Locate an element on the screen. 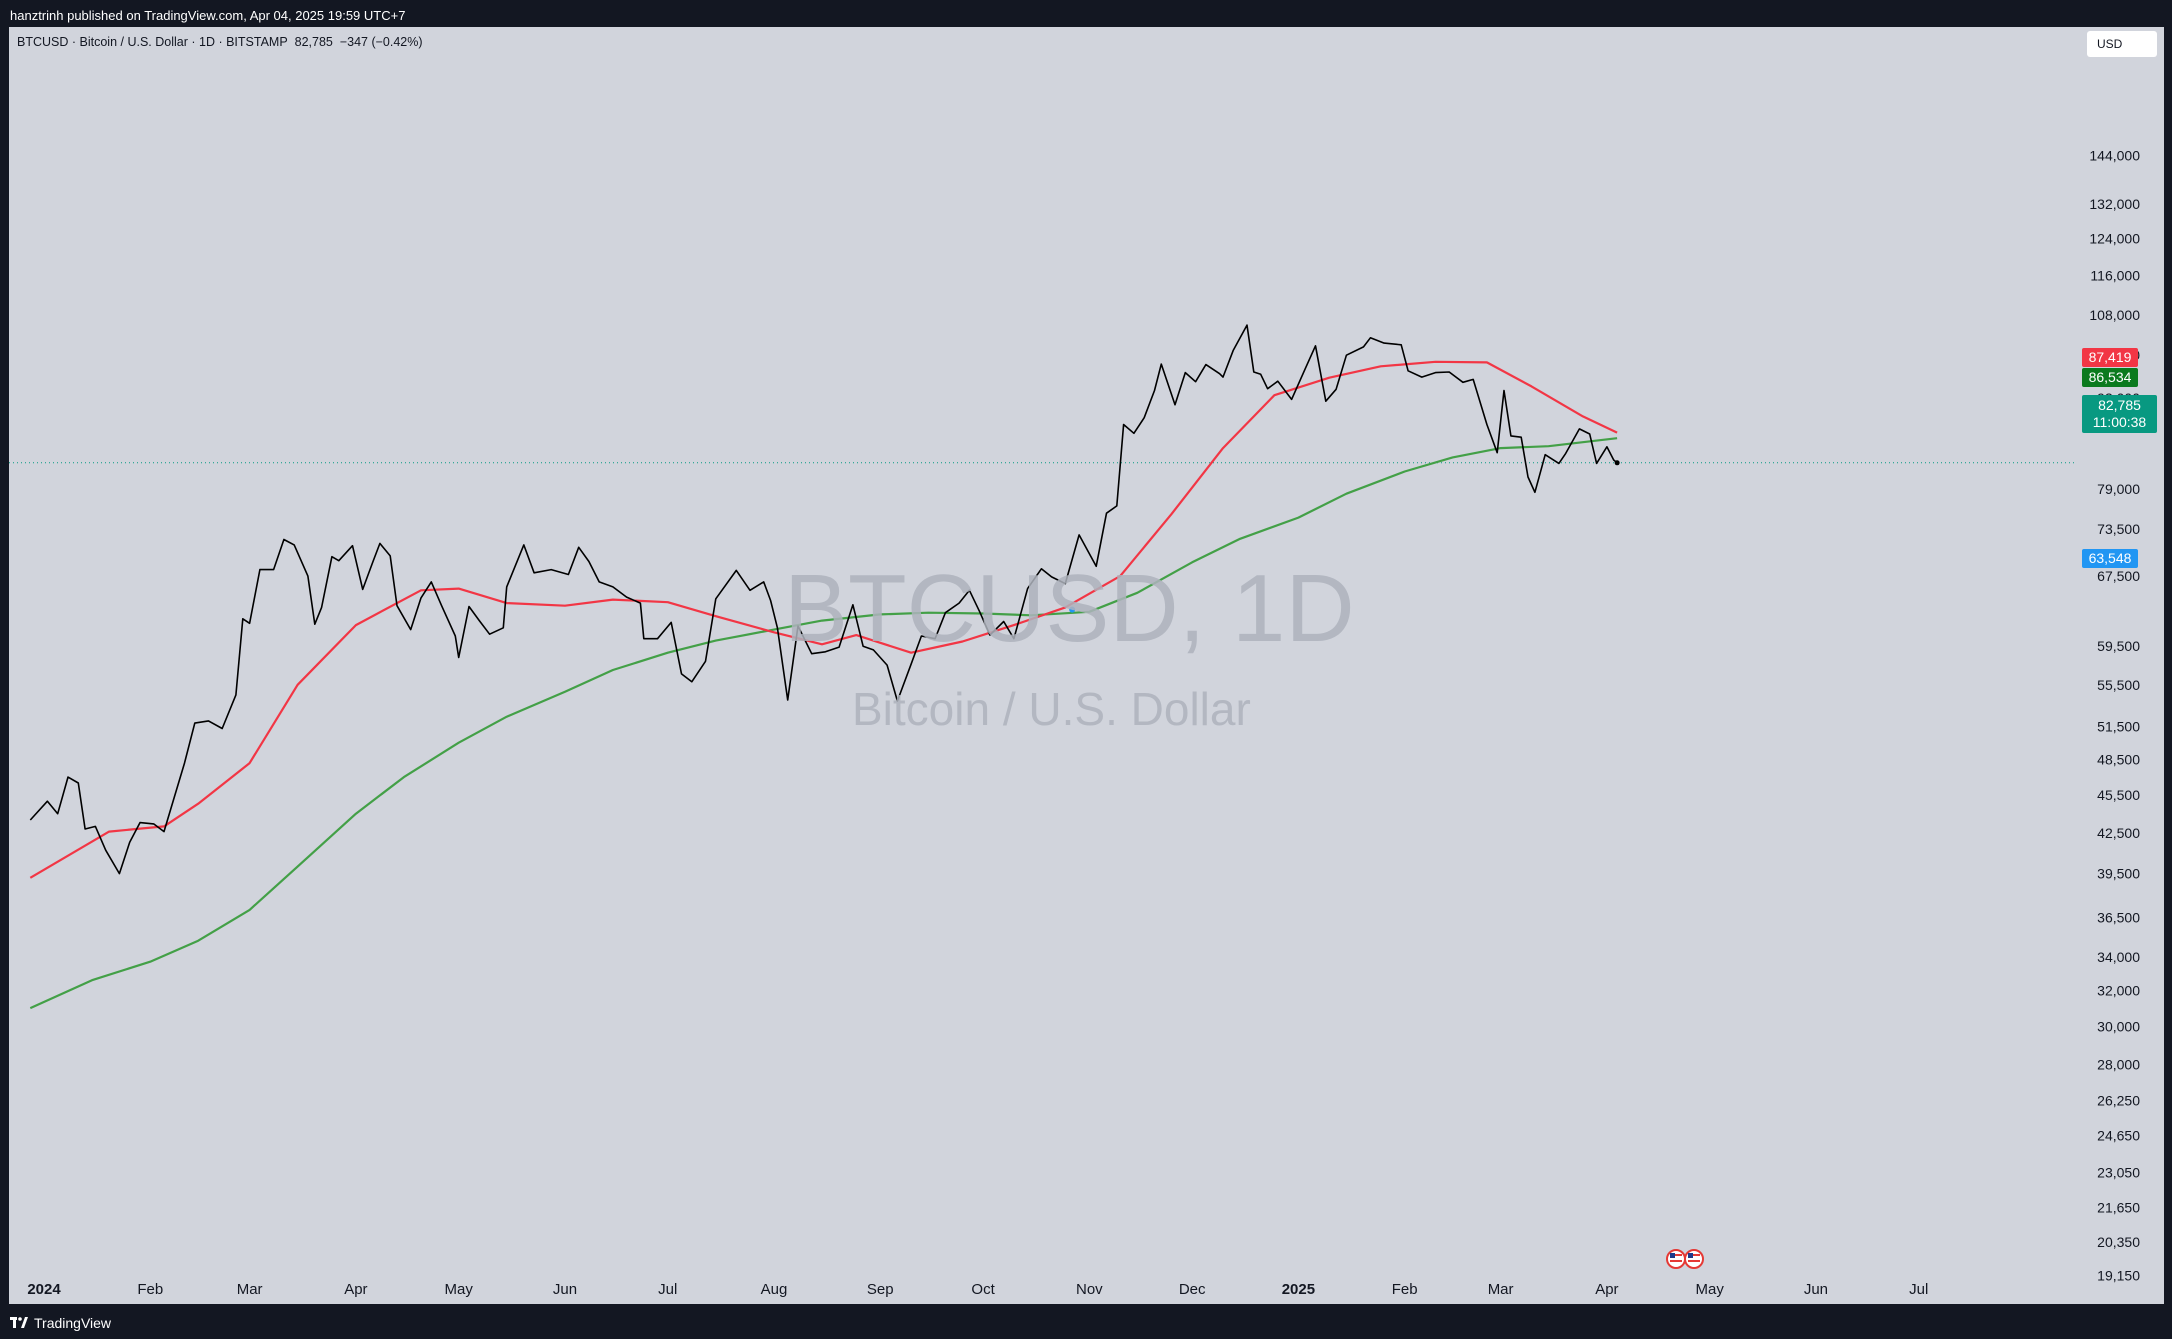  time-tick-label: 2024 is located at coordinates (44, 1289).